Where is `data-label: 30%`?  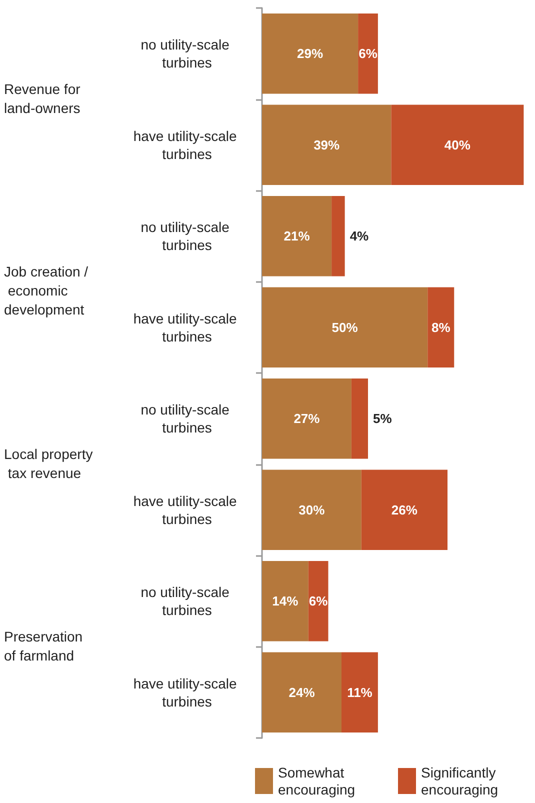
data-label: 30% is located at coordinates (312, 510).